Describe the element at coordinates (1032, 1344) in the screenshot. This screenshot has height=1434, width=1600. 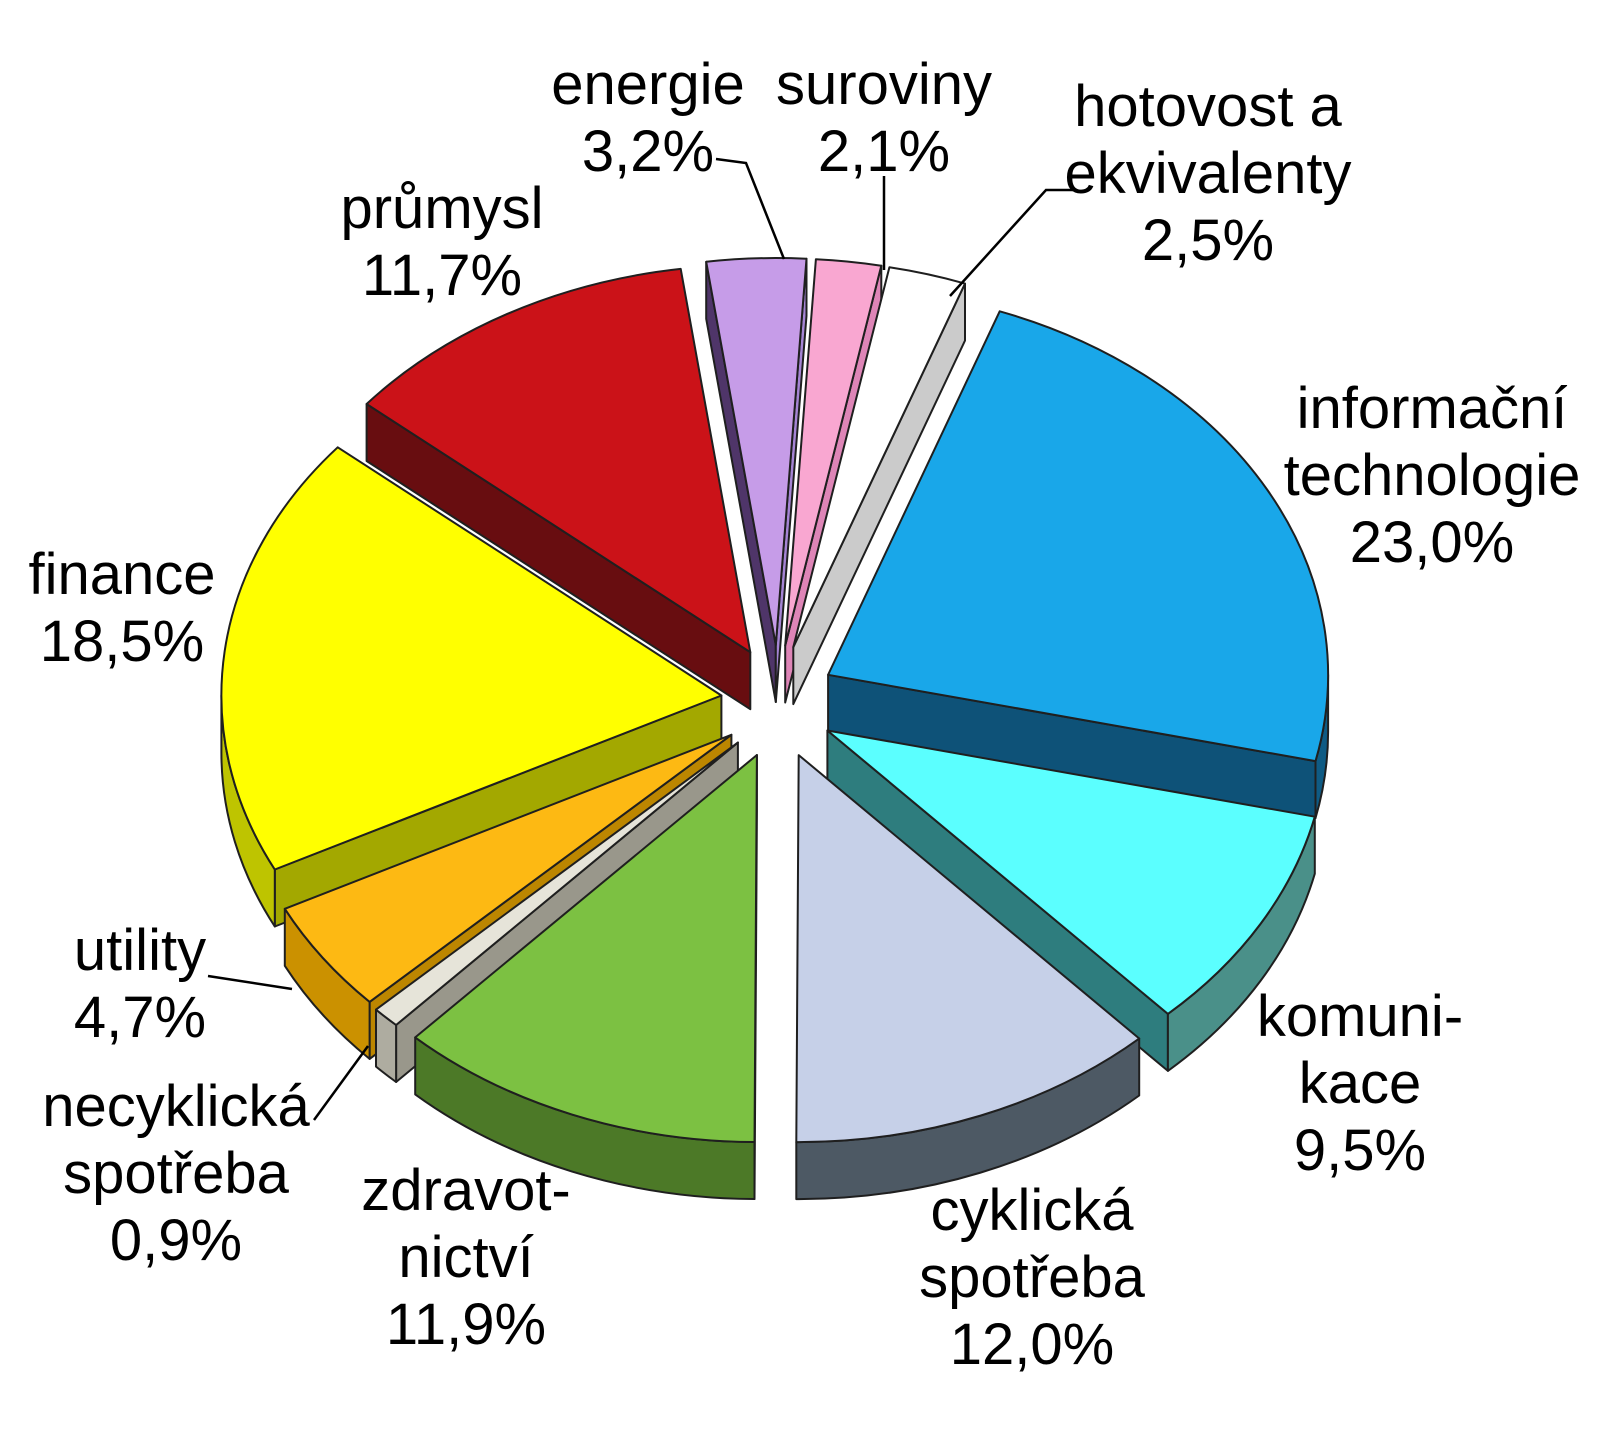
I see `slice-label-line: 12,0%` at that location.